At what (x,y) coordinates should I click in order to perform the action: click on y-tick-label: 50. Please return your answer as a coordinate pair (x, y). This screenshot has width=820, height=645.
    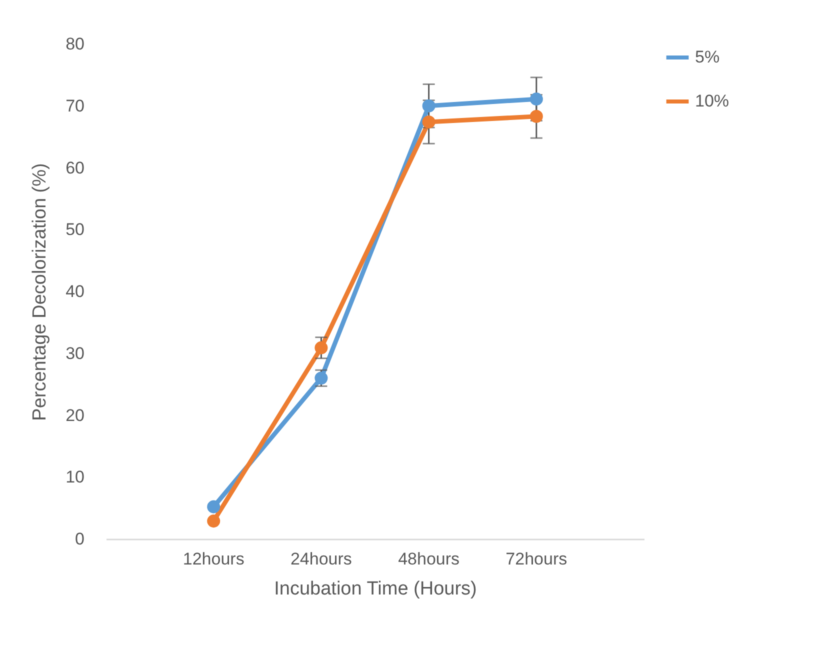
    Looking at the image, I should click on (75, 230).